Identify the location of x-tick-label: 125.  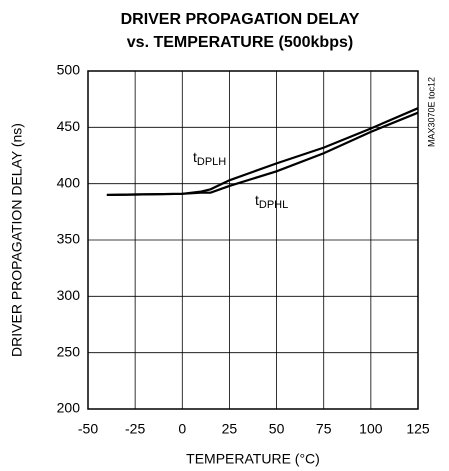
(418, 429).